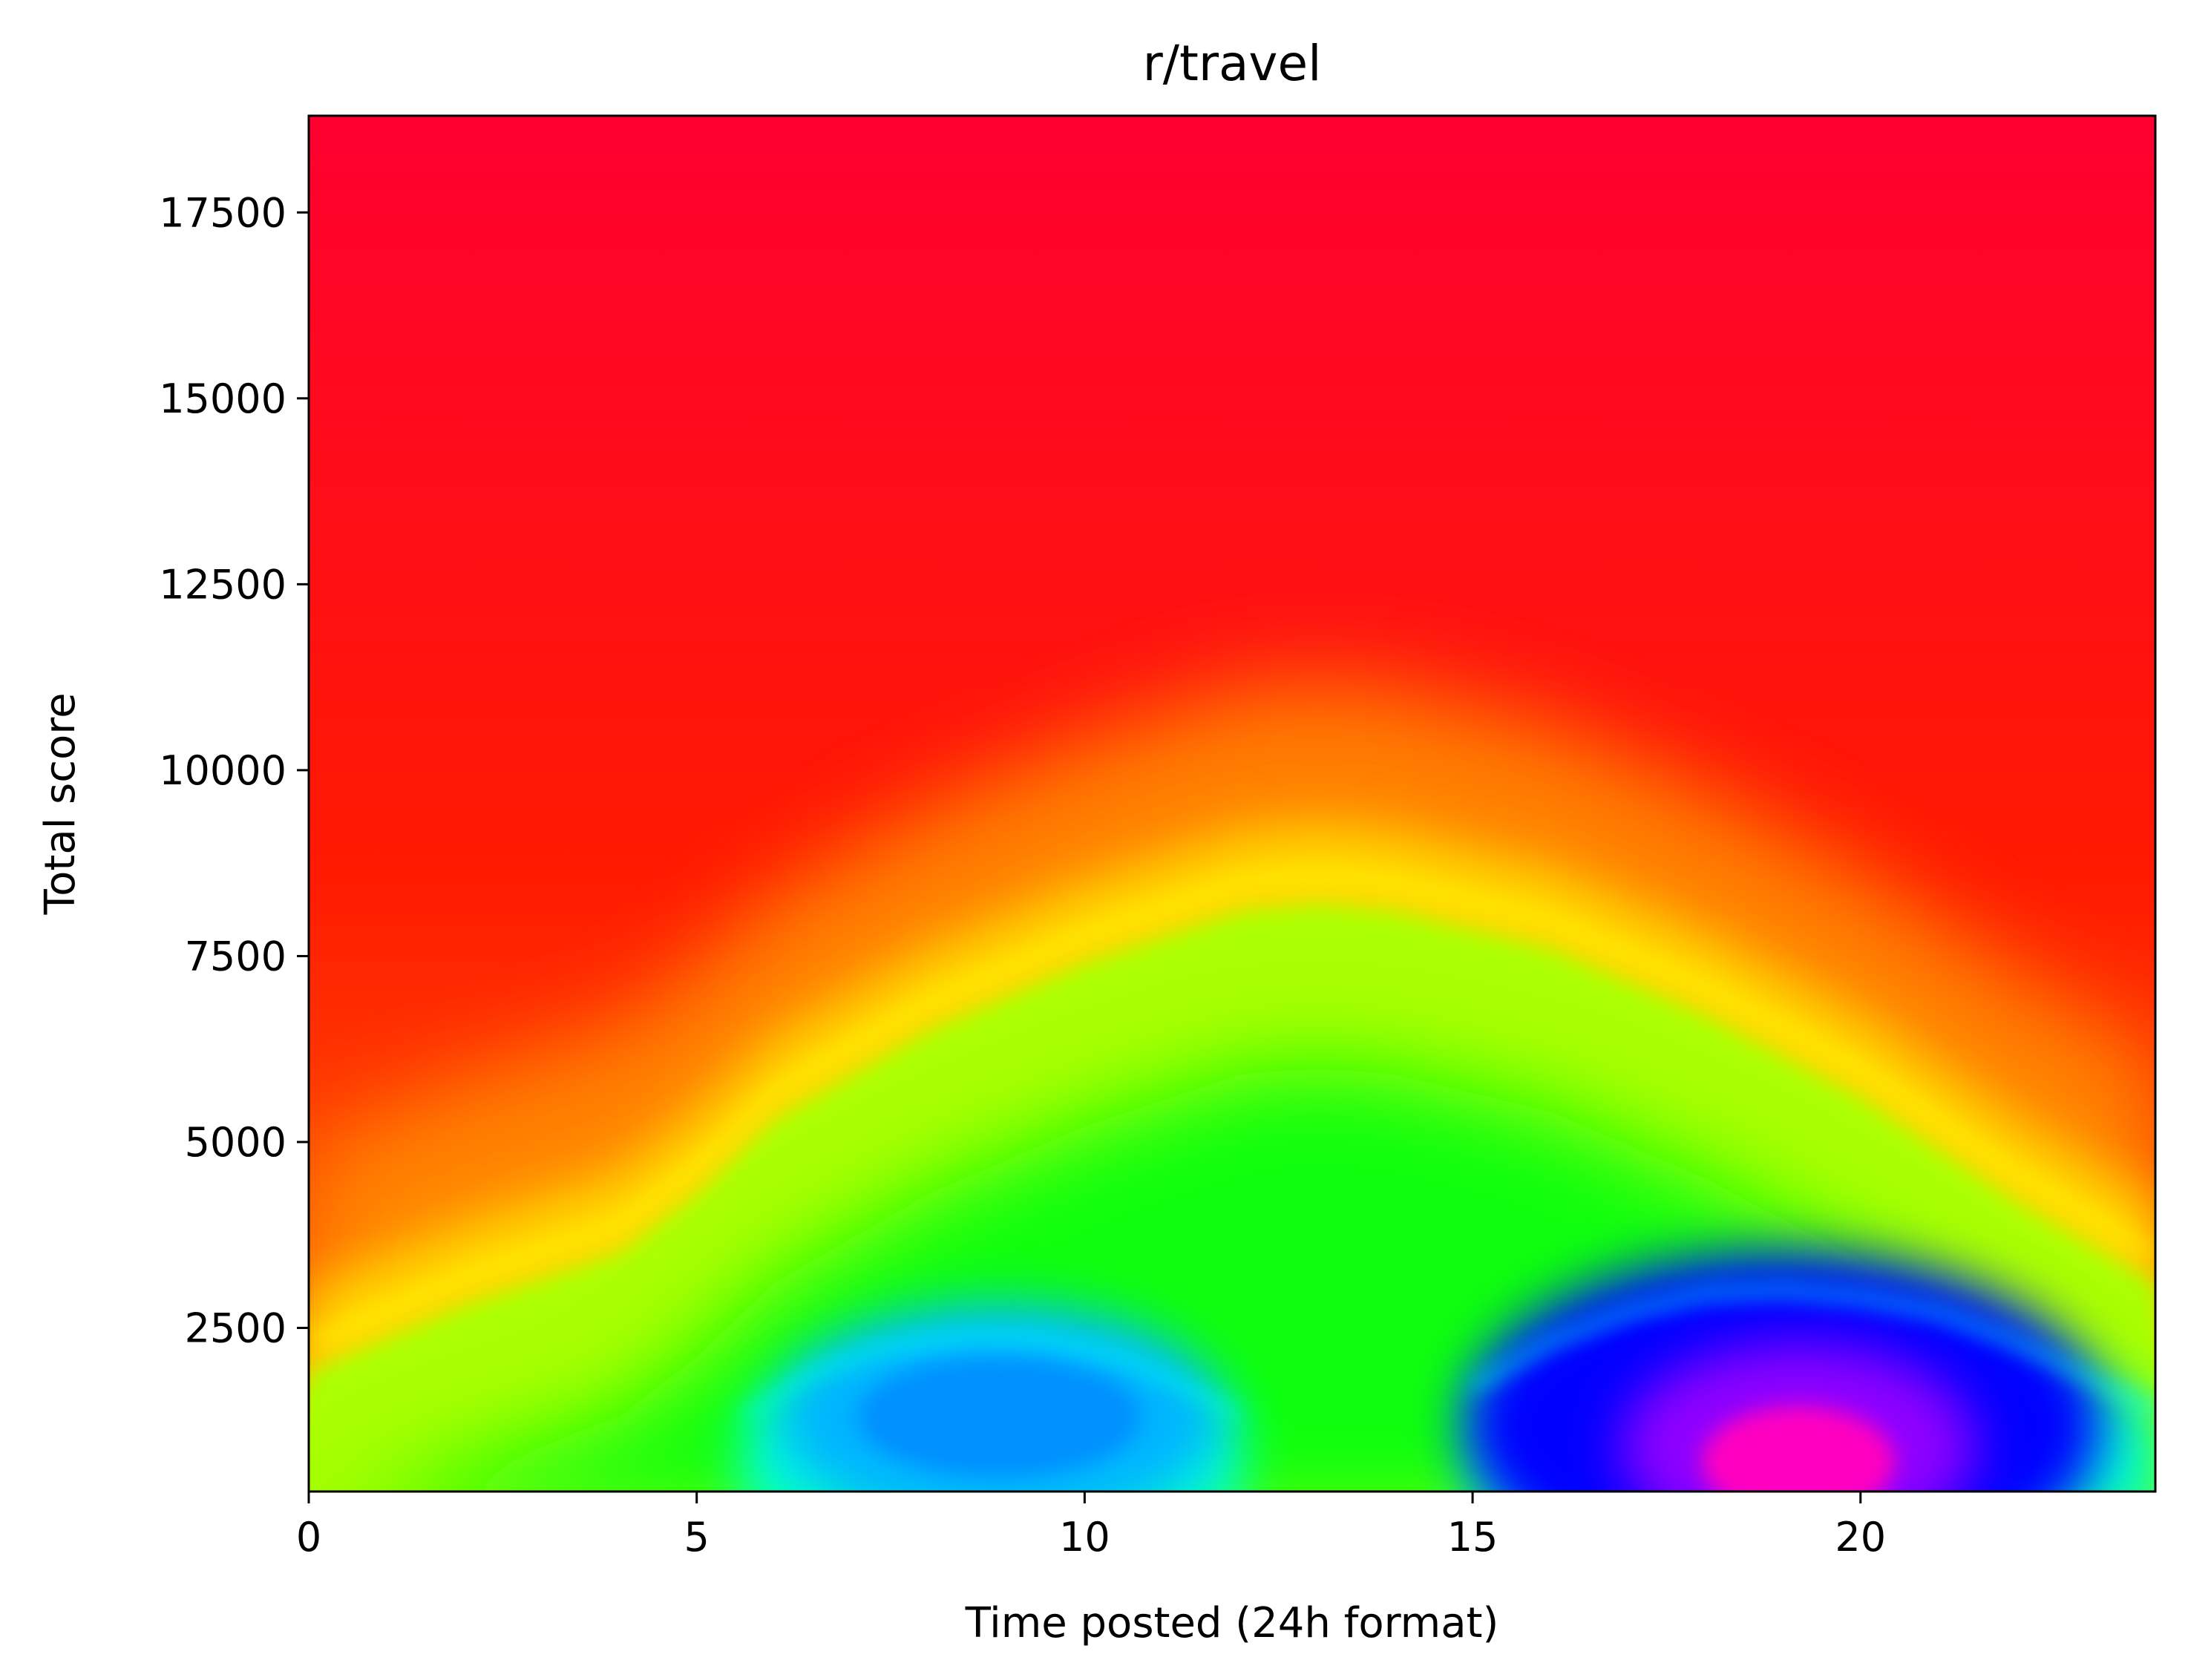 Image resolution: width=2188 pixels, height=1680 pixels. I want to click on x-axis: 0 5 10 15 20, so click(1091, 1527).